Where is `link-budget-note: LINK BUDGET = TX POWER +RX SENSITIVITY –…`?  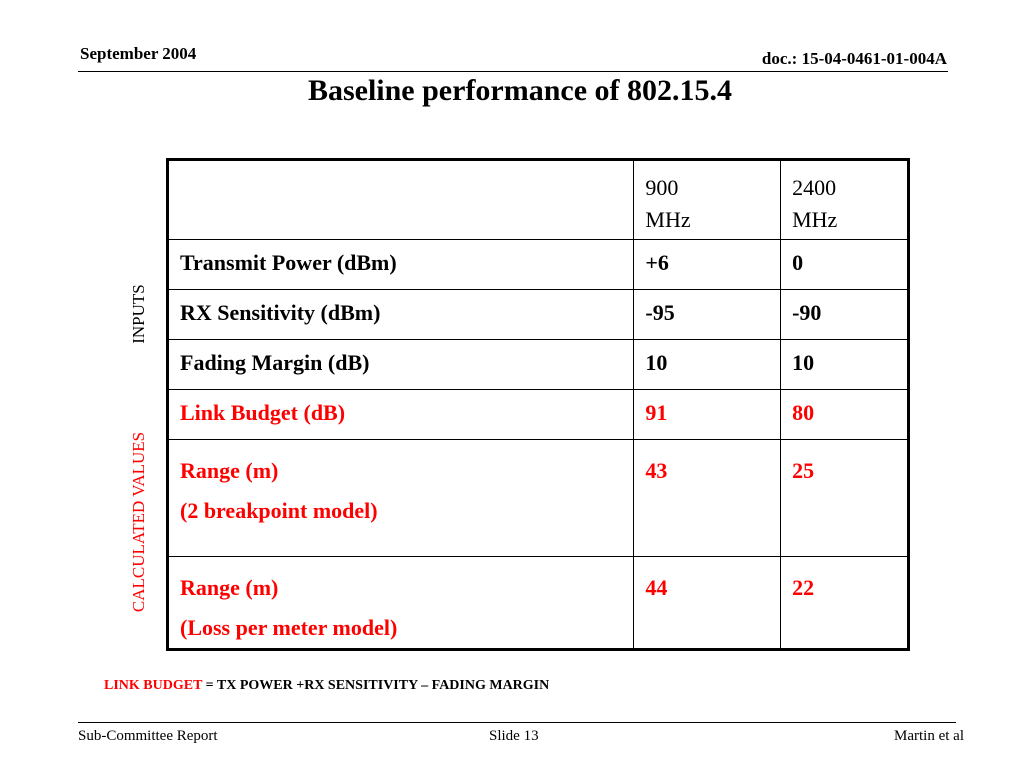 link-budget-note: LINK BUDGET = TX POWER +RX SENSITIVITY –… is located at coordinates (326, 686).